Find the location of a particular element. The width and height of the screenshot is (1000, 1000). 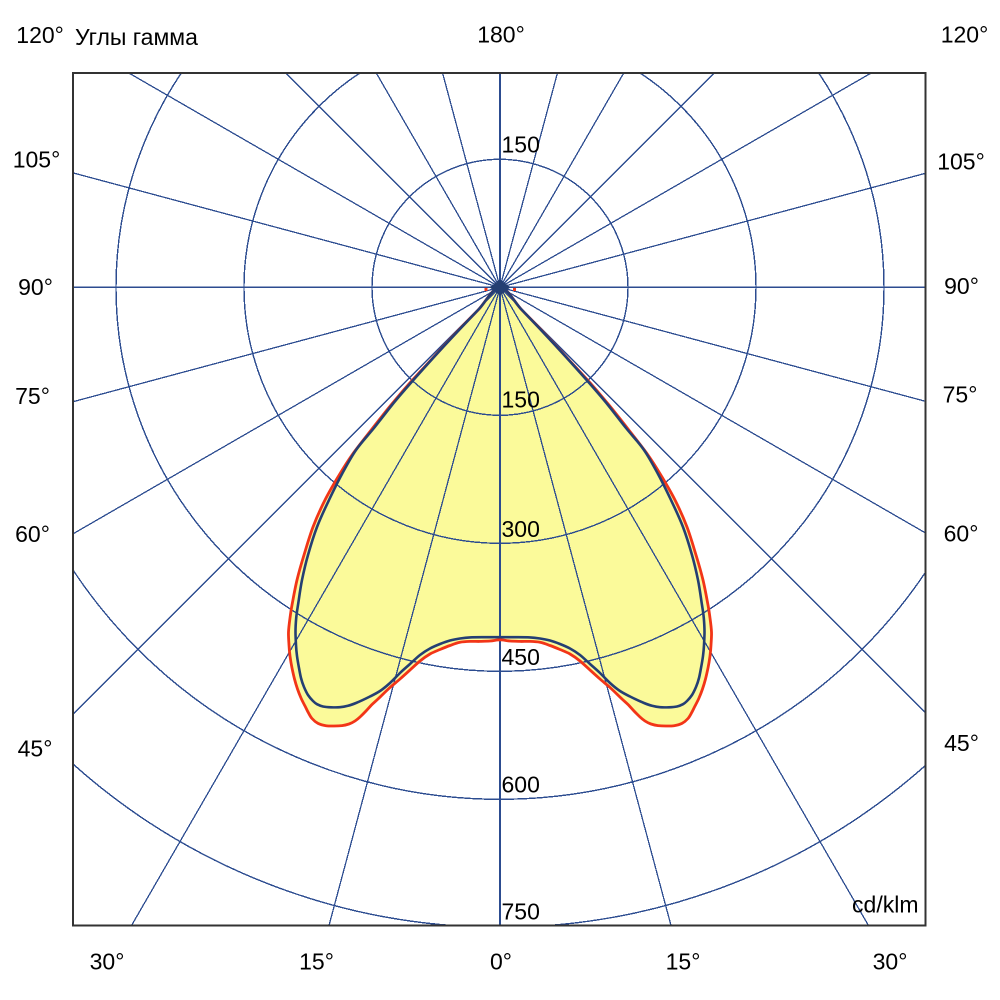

svg-text: cd/klm is located at coordinates (885, 905).